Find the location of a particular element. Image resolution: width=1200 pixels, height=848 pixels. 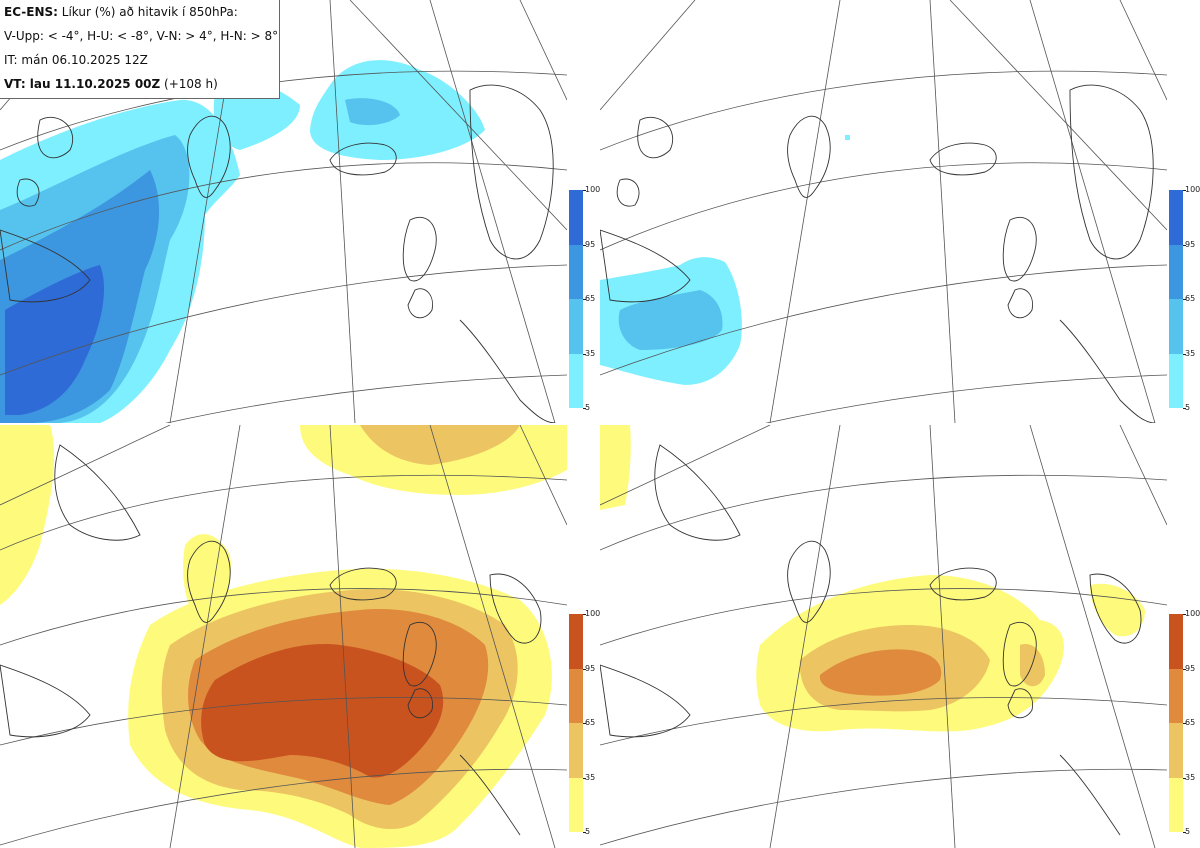

valid-time: VT: lau 11.10.2025 00Z is located at coordinates (82, 84).